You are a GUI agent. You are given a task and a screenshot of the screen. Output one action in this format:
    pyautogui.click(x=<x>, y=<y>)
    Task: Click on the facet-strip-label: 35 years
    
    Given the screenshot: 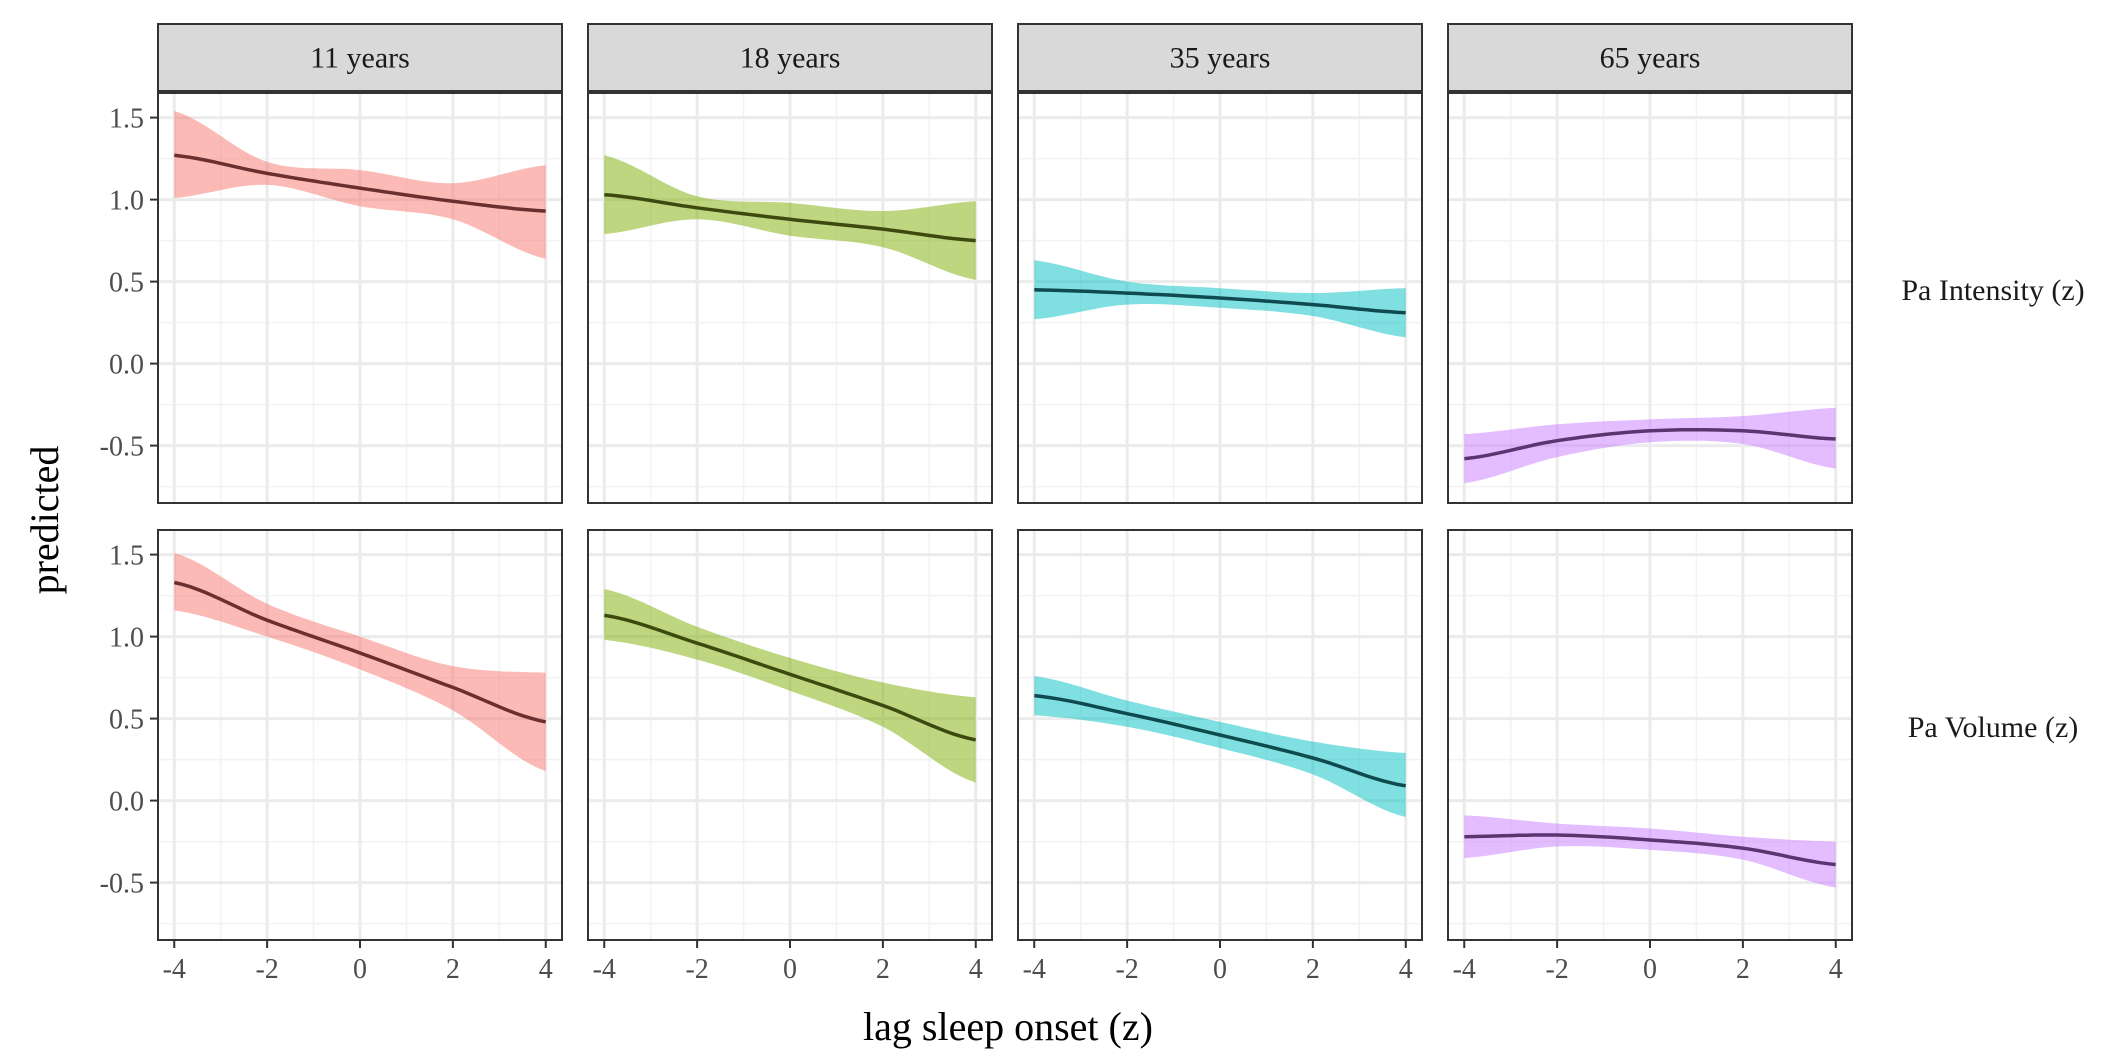 What is the action you would take?
    pyautogui.click(x=1220, y=58)
    